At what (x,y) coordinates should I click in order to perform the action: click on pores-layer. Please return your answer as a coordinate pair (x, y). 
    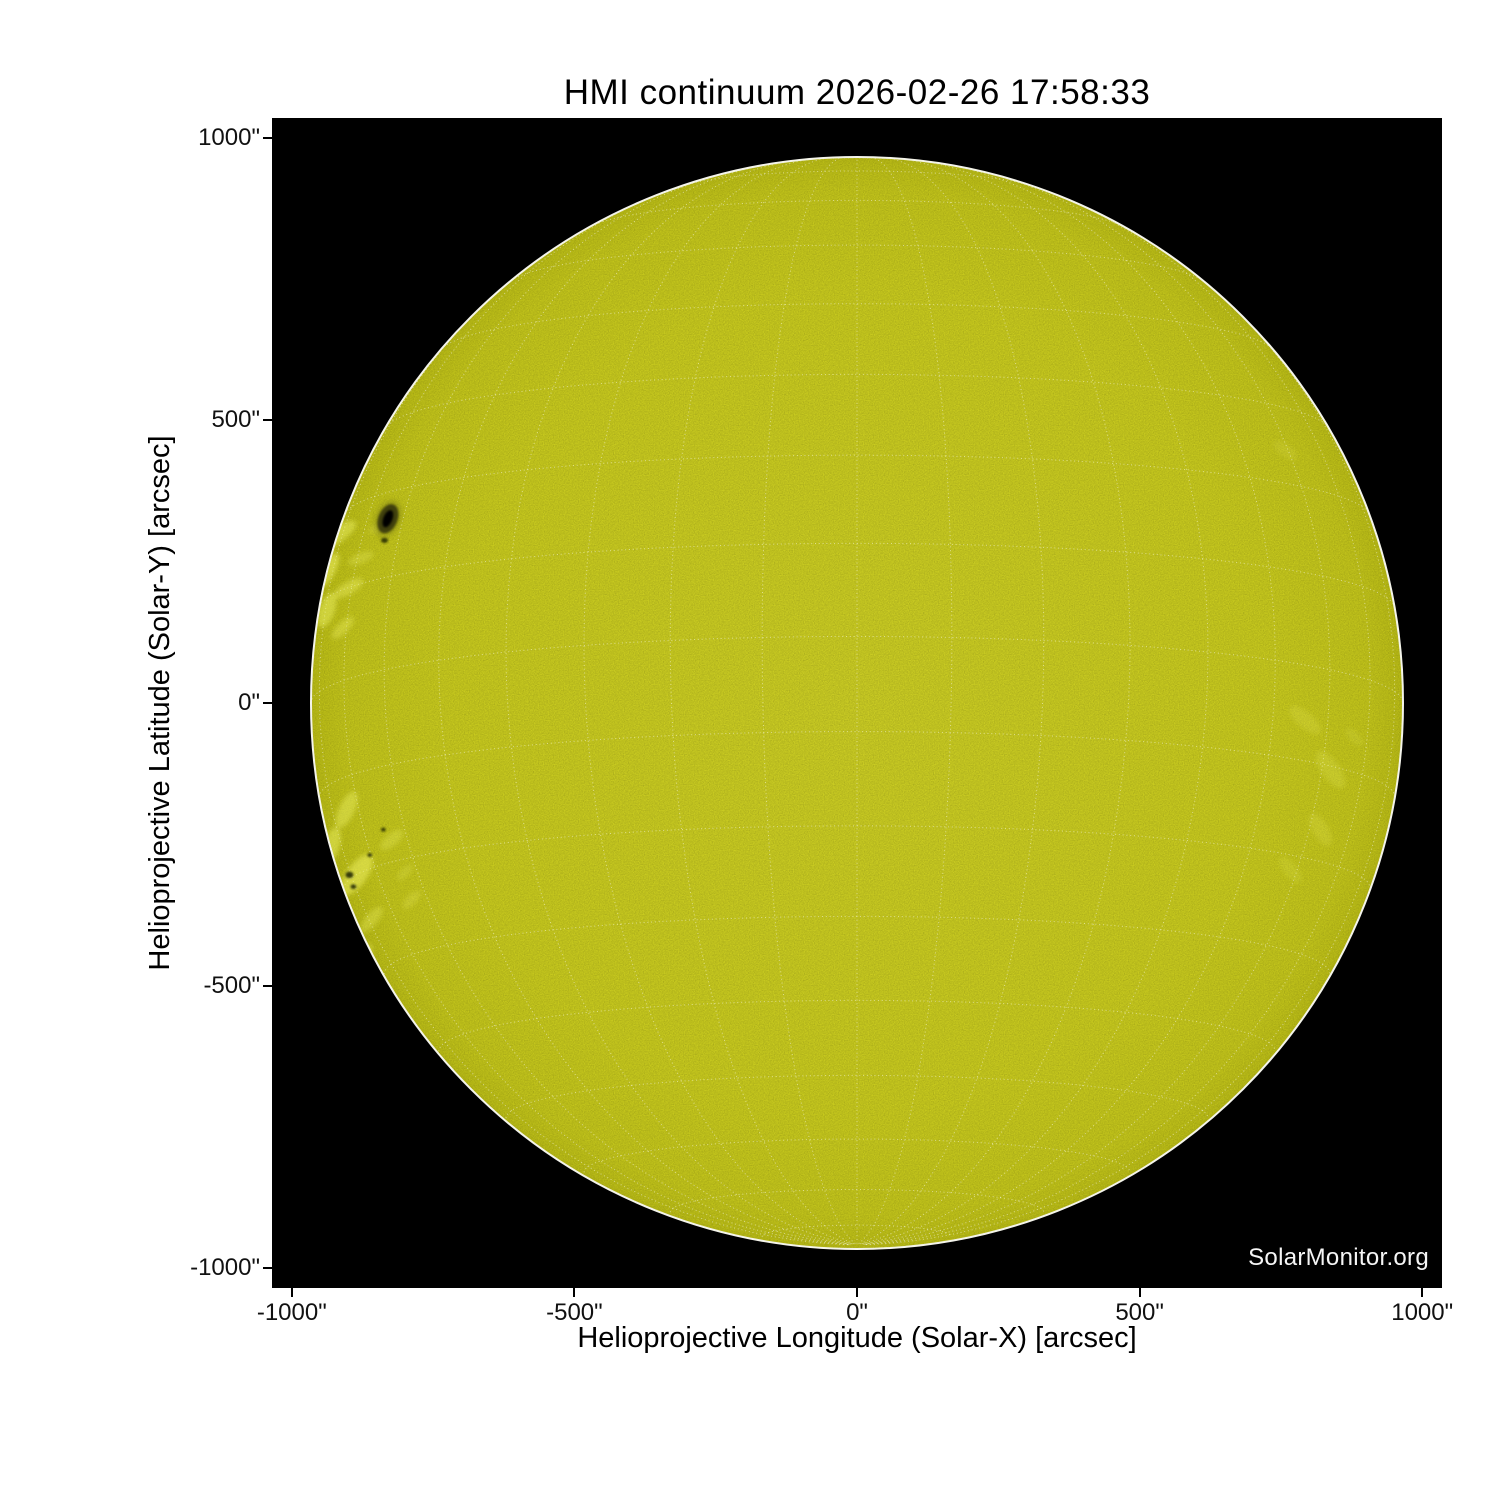
    Looking at the image, I should click on (366, 713).